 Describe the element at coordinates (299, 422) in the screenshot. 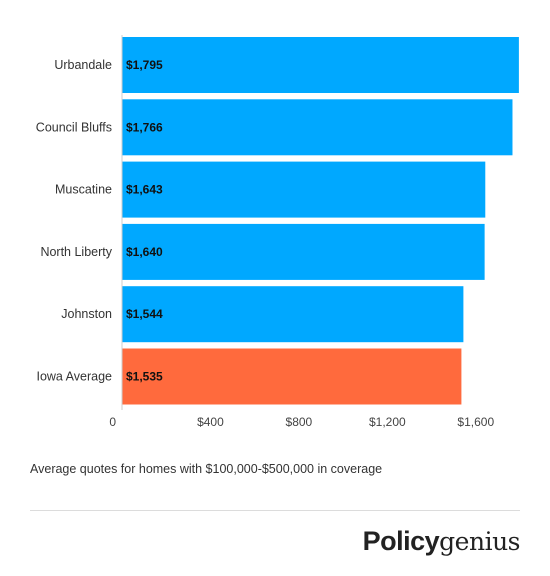

I see `x-tick-label: $800` at that location.